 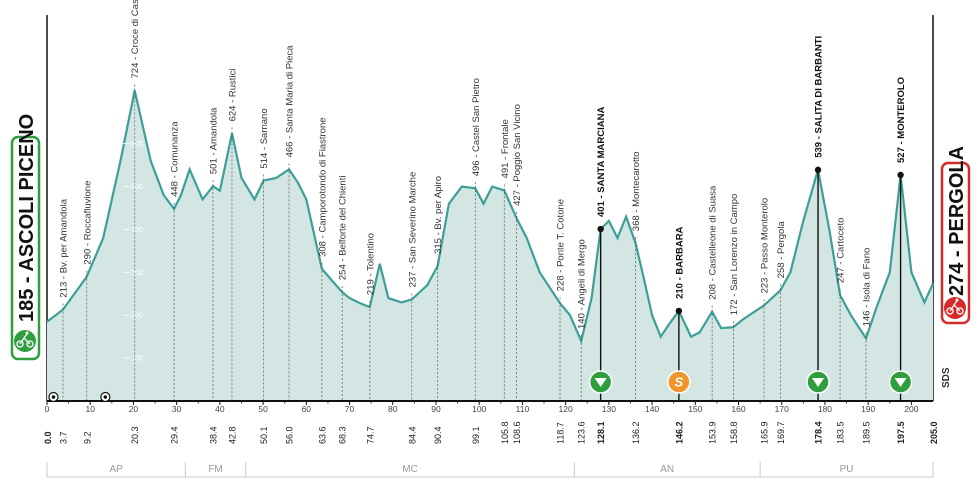 What do you see at coordinates (561, 245) in the screenshot?
I see `place-label: 228 - Ponte T. Cotone` at bounding box center [561, 245].